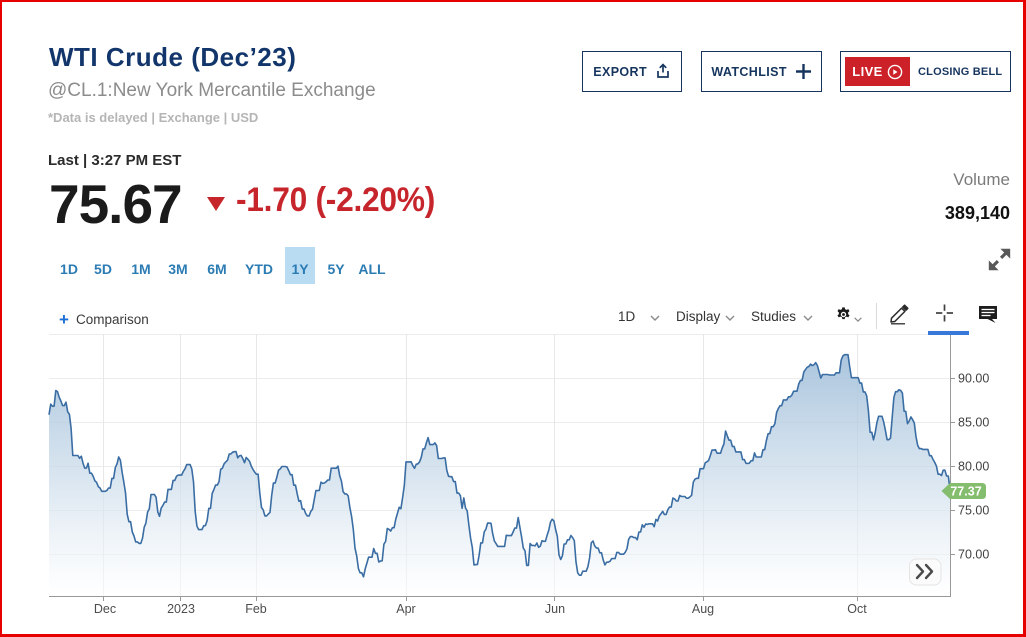  What do you see at coordinates (973, 555) in the screenshot?
I see `svg-text: 70.00` at bounding box center [973, 555].